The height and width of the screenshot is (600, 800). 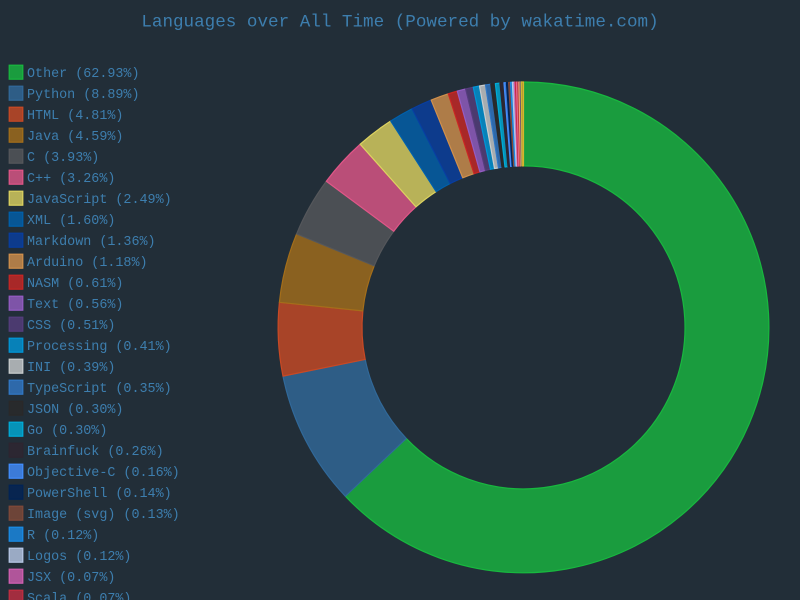 What do you see at coordinates (83, 95) in the screenshot?
I see `svg-text: Python (8.89%)` at bounding box center [83, 95].